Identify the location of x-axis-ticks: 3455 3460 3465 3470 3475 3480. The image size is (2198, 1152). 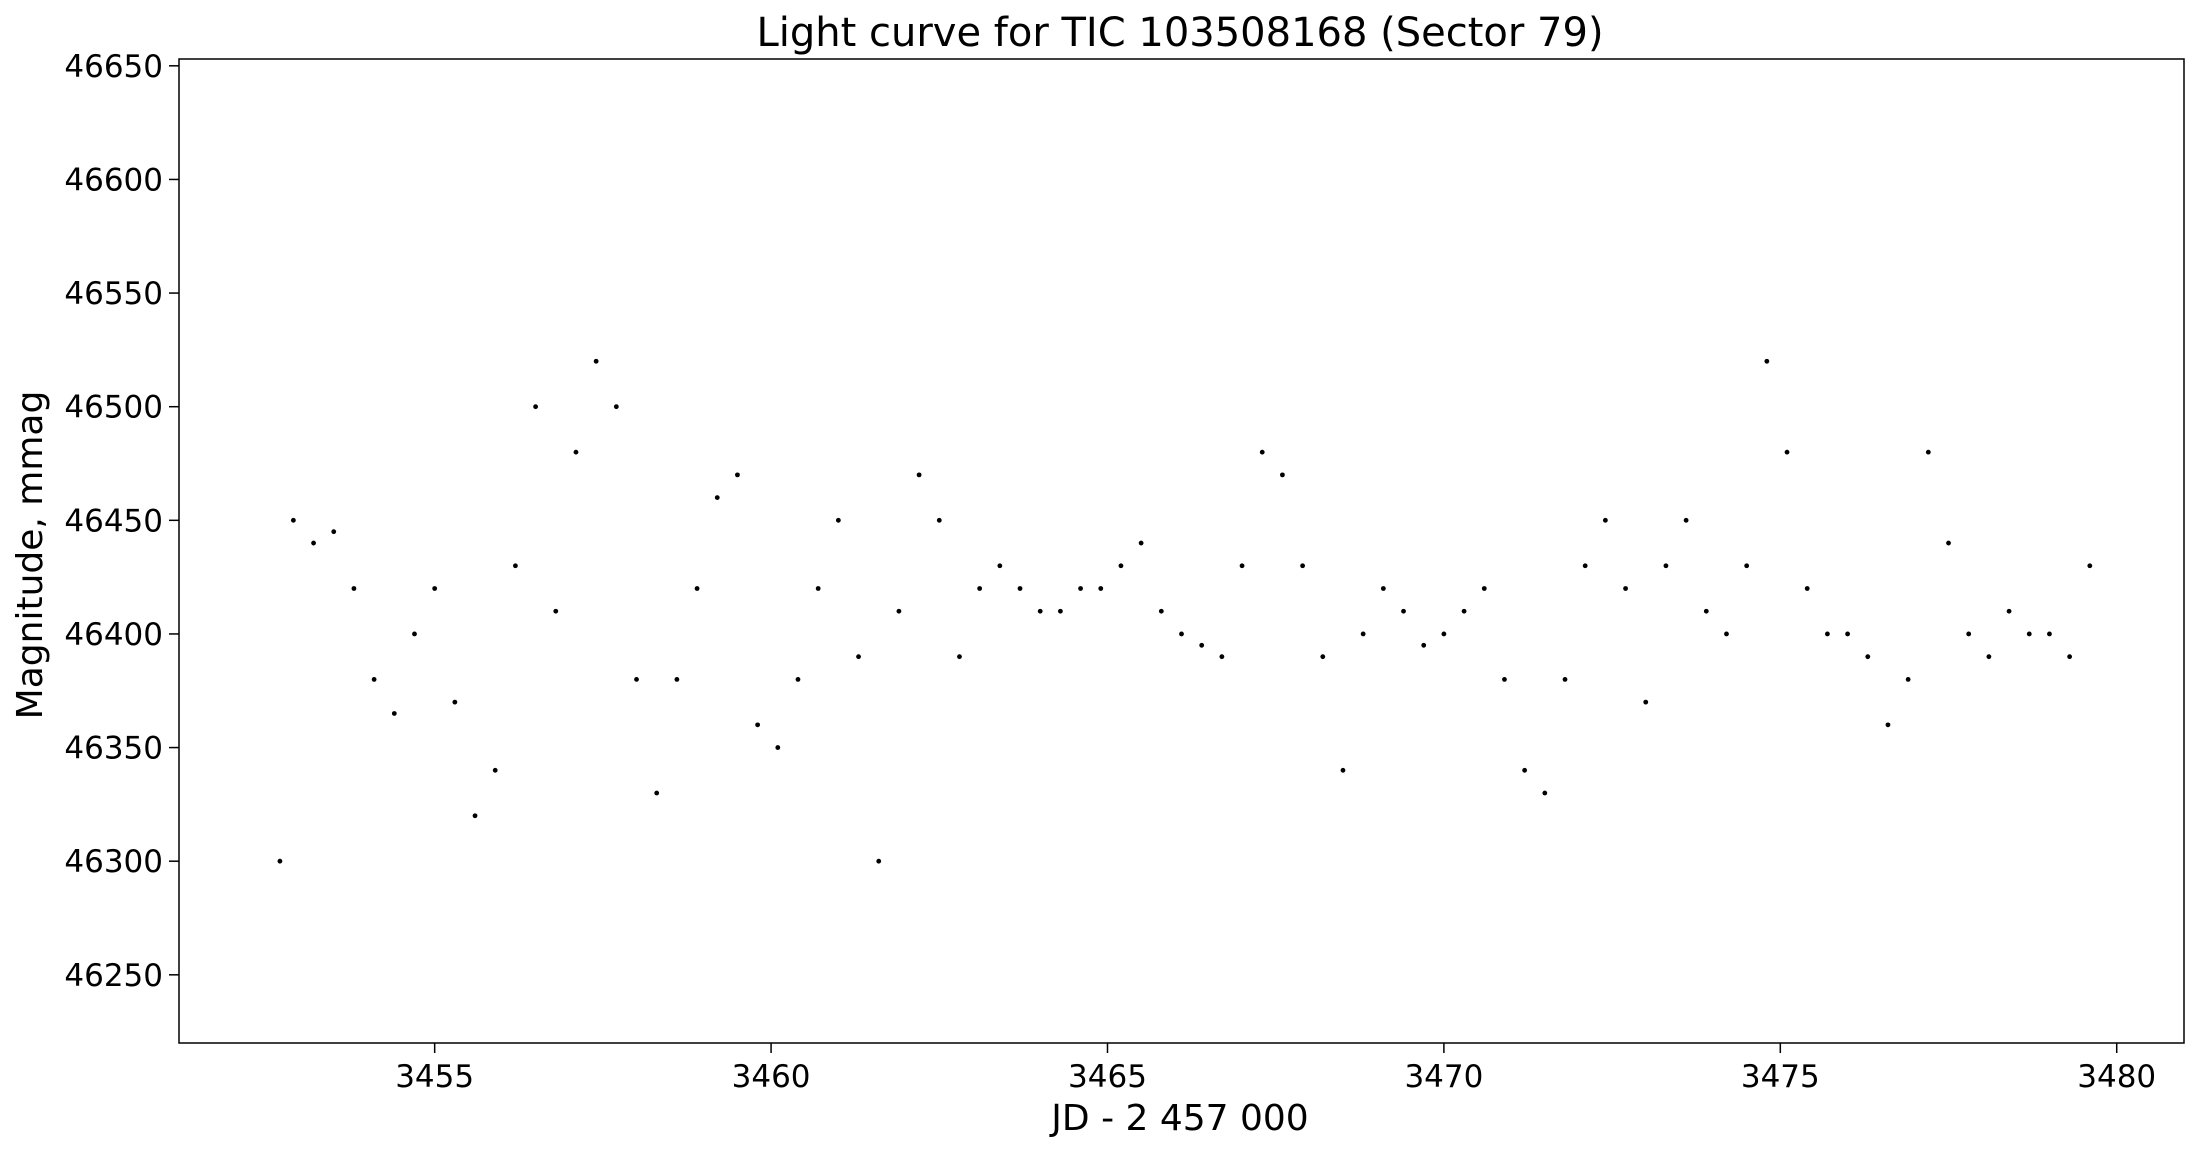
(1275, 1069).